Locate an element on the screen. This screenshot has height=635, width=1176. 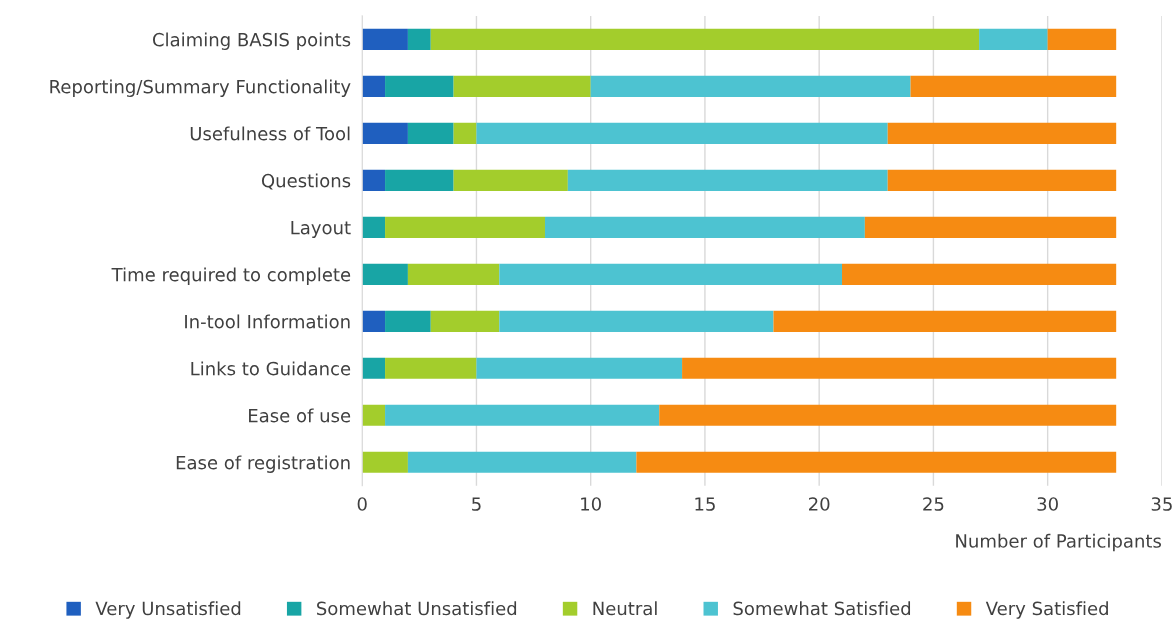
x-tick-label: 0 is located at coordinates (362, 504).